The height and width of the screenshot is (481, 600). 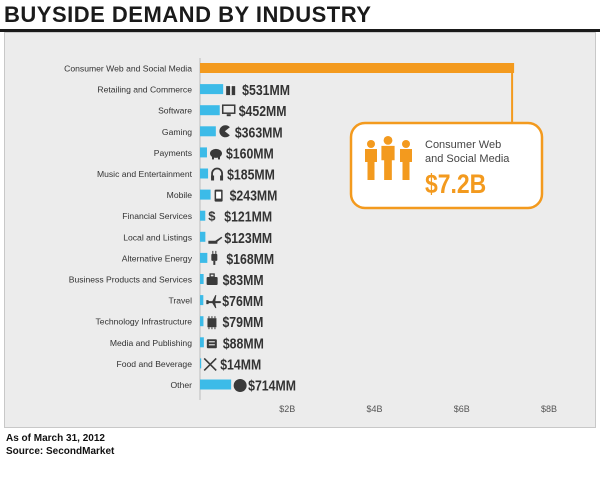 What do you see at coordinates (177, 132) in the screenshot?
I see `category-label: Gaming` at bounding box center [177, 132].